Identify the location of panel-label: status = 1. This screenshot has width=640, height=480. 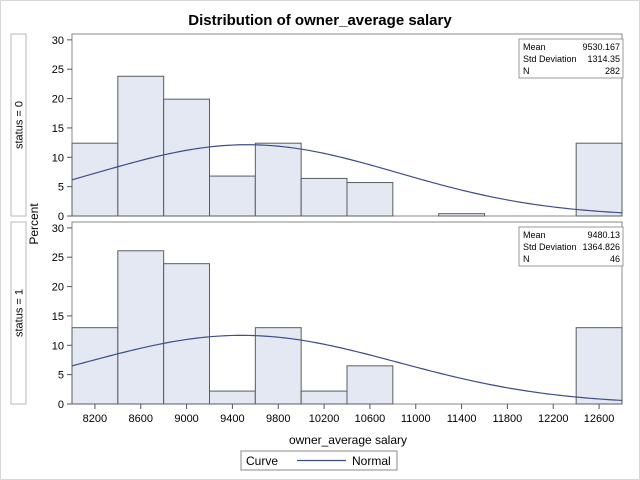
(20, 313).